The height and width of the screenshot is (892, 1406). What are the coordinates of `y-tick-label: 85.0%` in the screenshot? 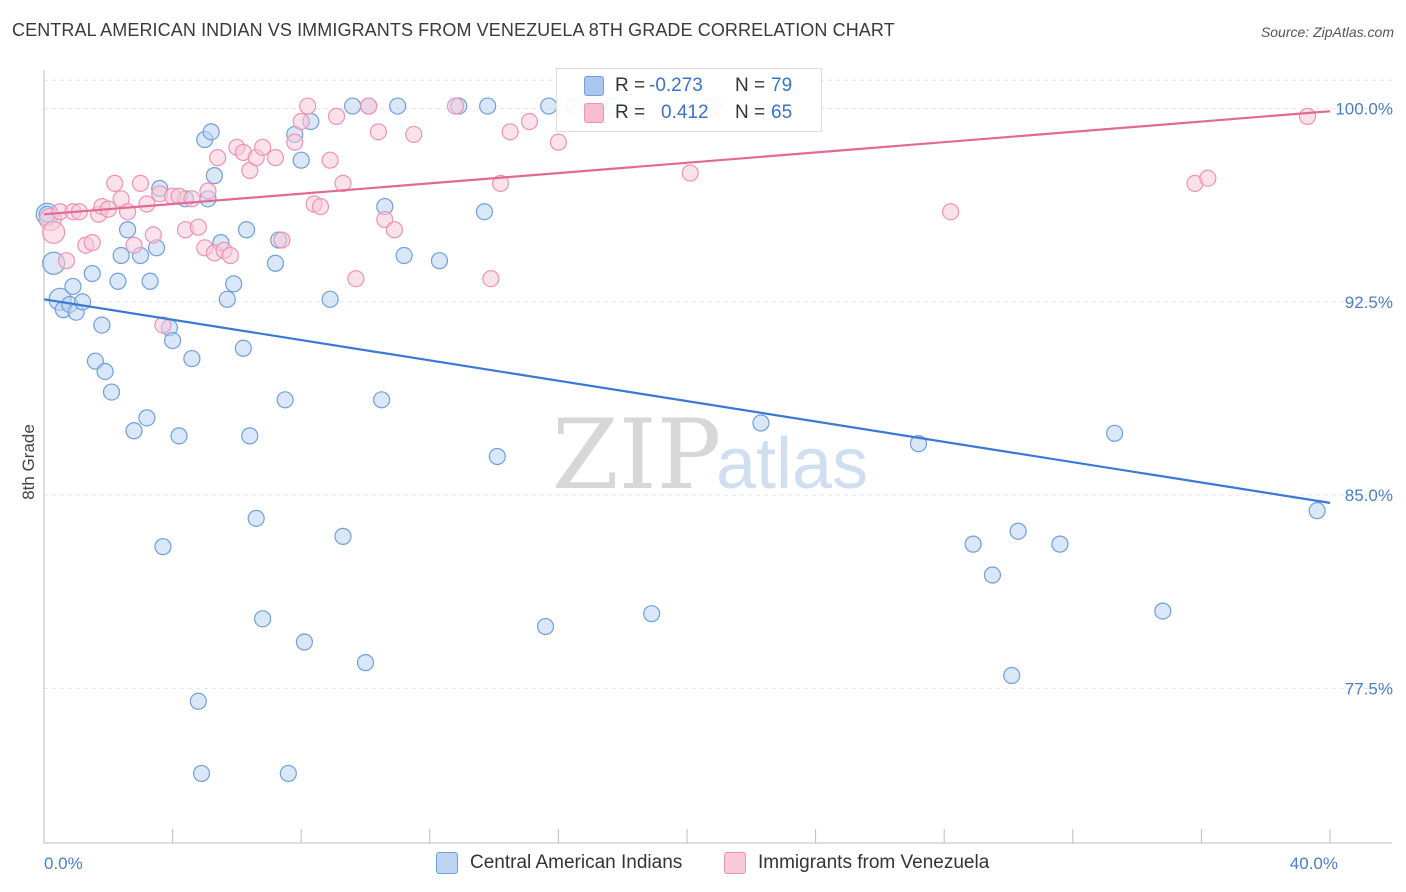 It's located at (1369, 495).